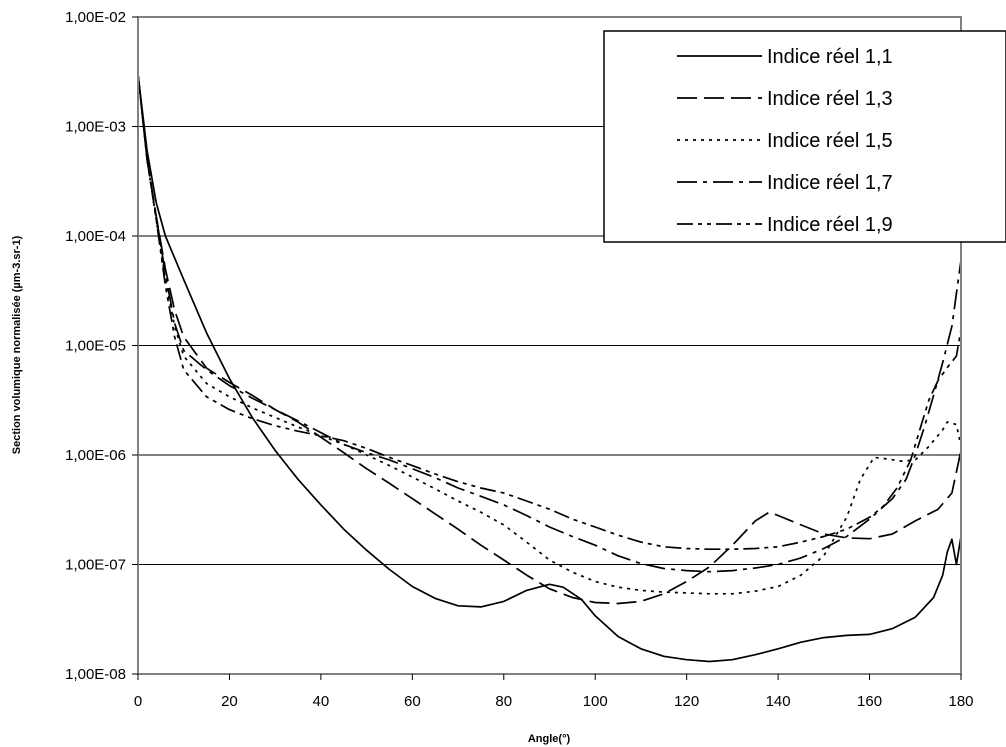 The image size is (1006, 747). Describe the element at coordinates (95, 346) in the screenshot. I see `y-tick-label: 1,00E-05` at that location.